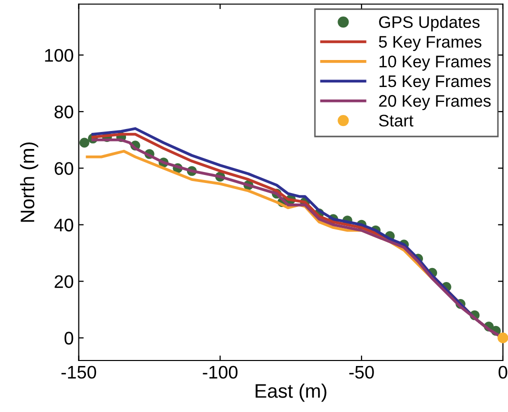 The image size is (508, 412). What do you see at coordinates (396, 120) in the screenshot?
I see `legend-label: Start` at bounding box center [396, 120].